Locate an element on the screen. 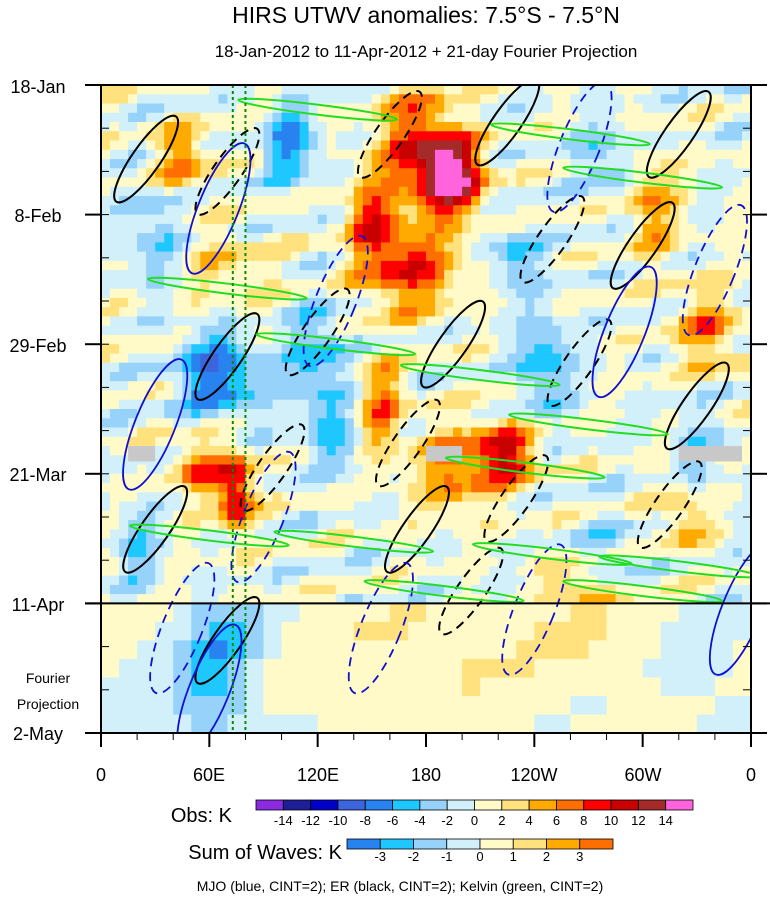  obs-level-label: 0 is located at coordinates (474, 820).